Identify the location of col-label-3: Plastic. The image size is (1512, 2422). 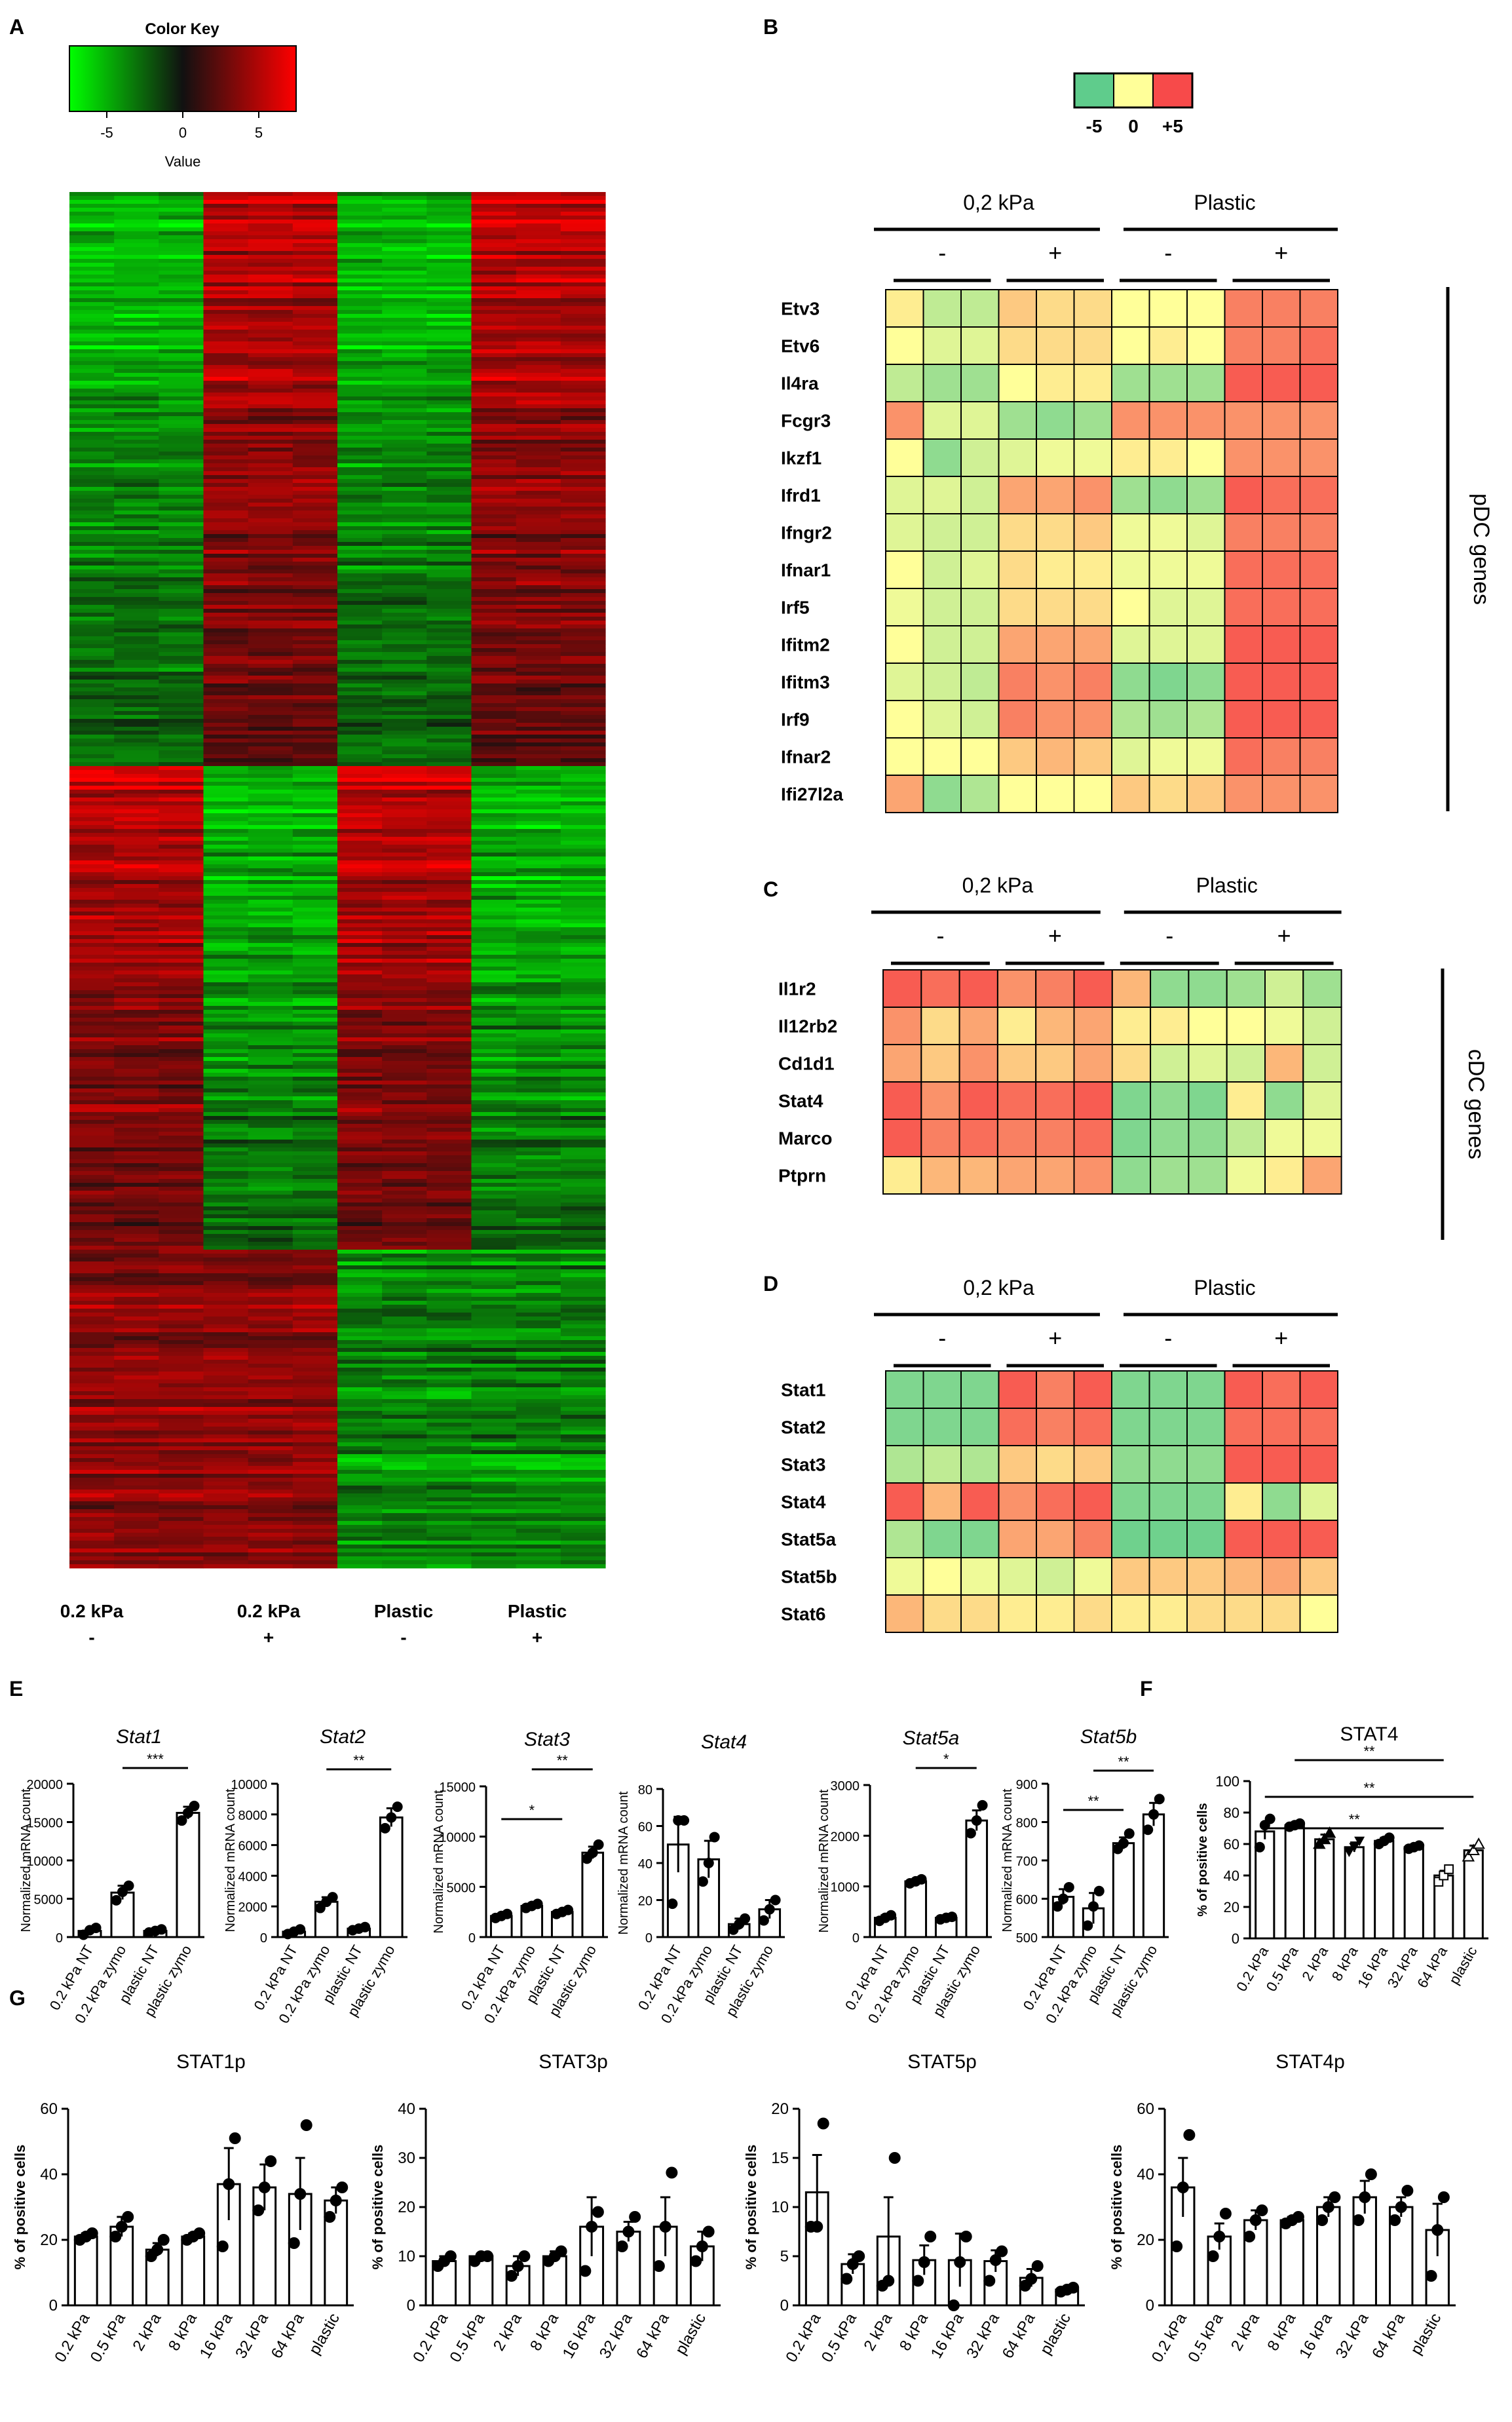
(404, 1611).